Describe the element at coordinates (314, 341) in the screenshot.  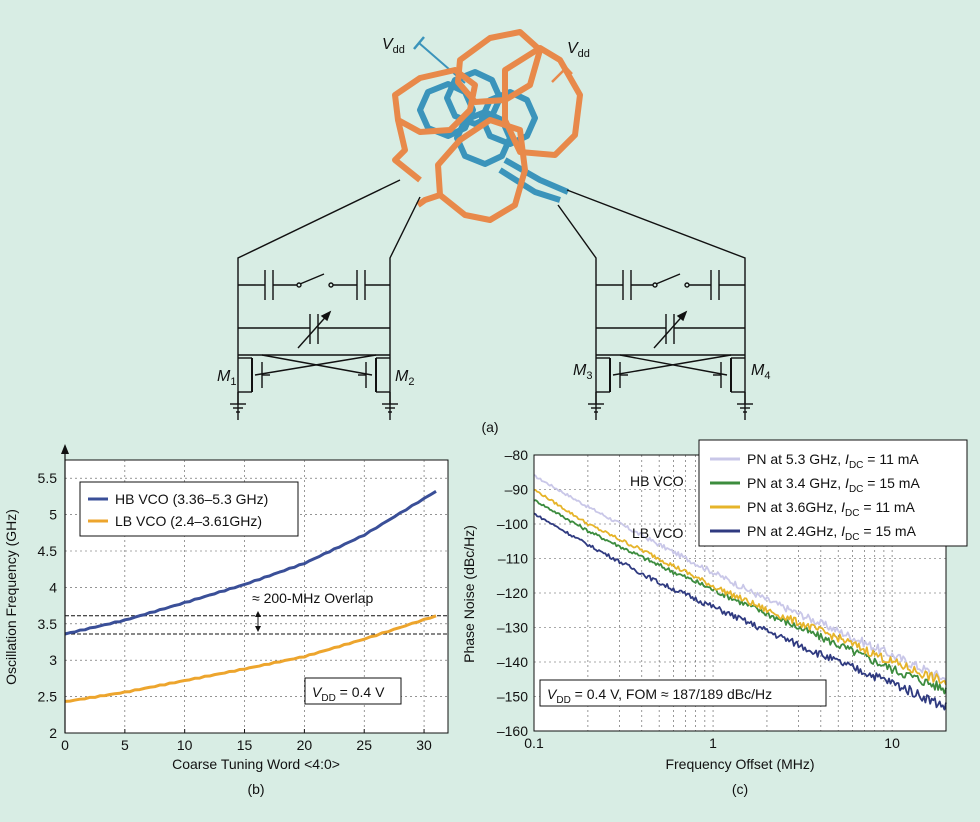
I see `left-tank` at that location.